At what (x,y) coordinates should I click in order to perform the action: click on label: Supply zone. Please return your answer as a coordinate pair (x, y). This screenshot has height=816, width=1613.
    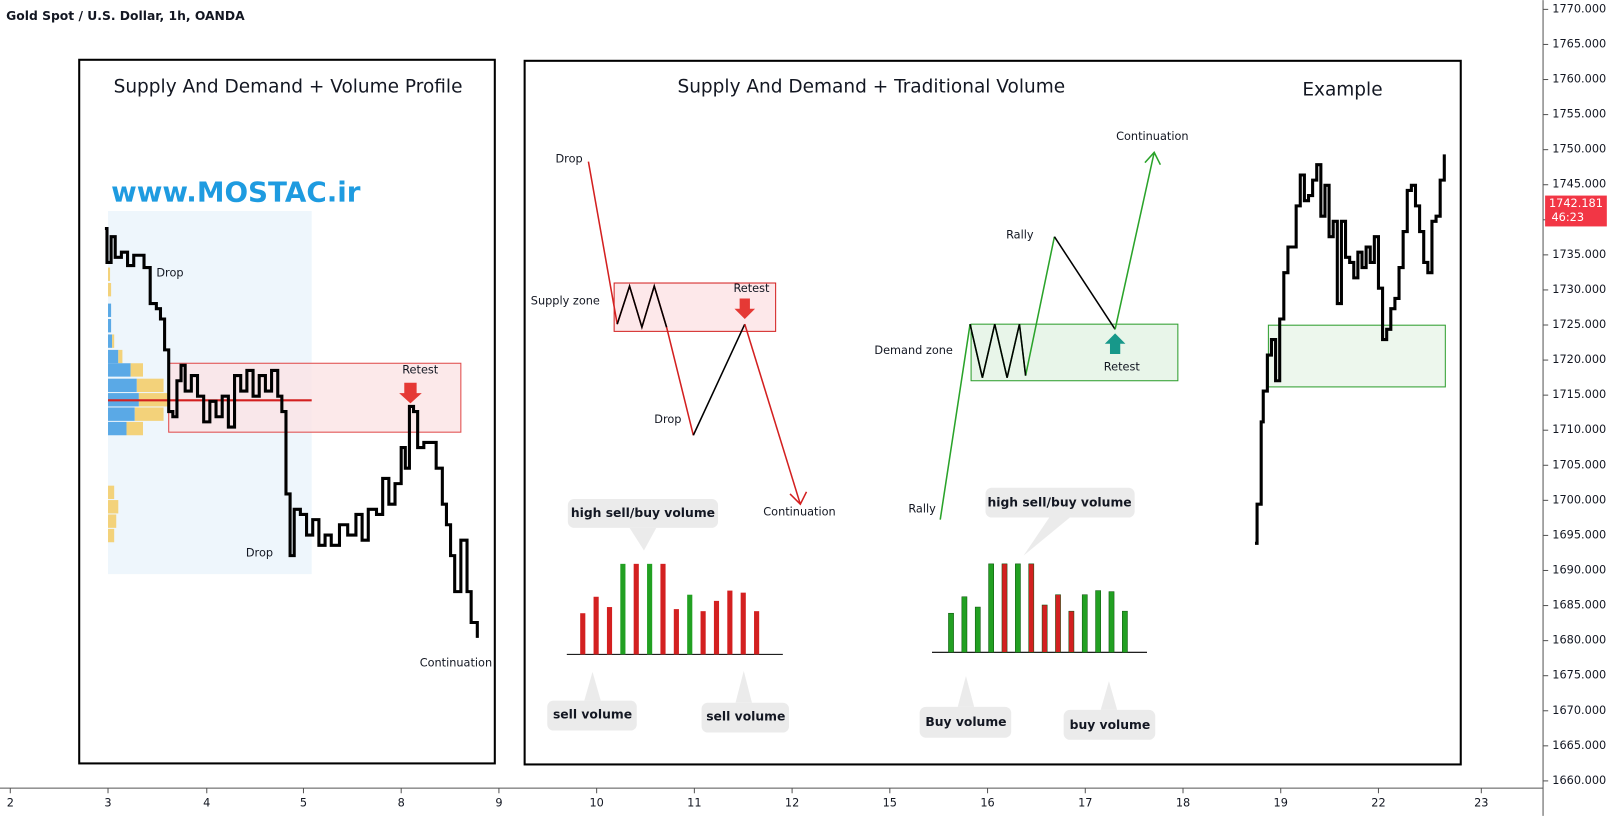
    Looking at the image, I should click on (565, 301).